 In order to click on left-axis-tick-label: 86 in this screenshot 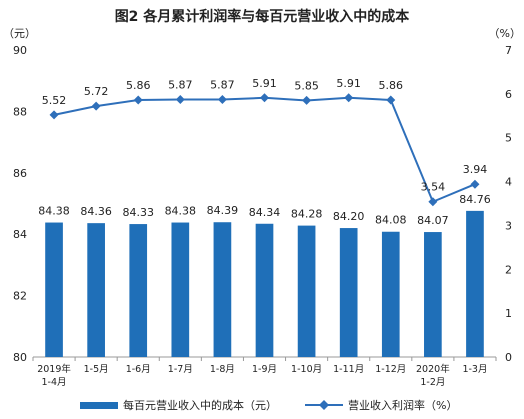, I will do `click(20, 173)`.